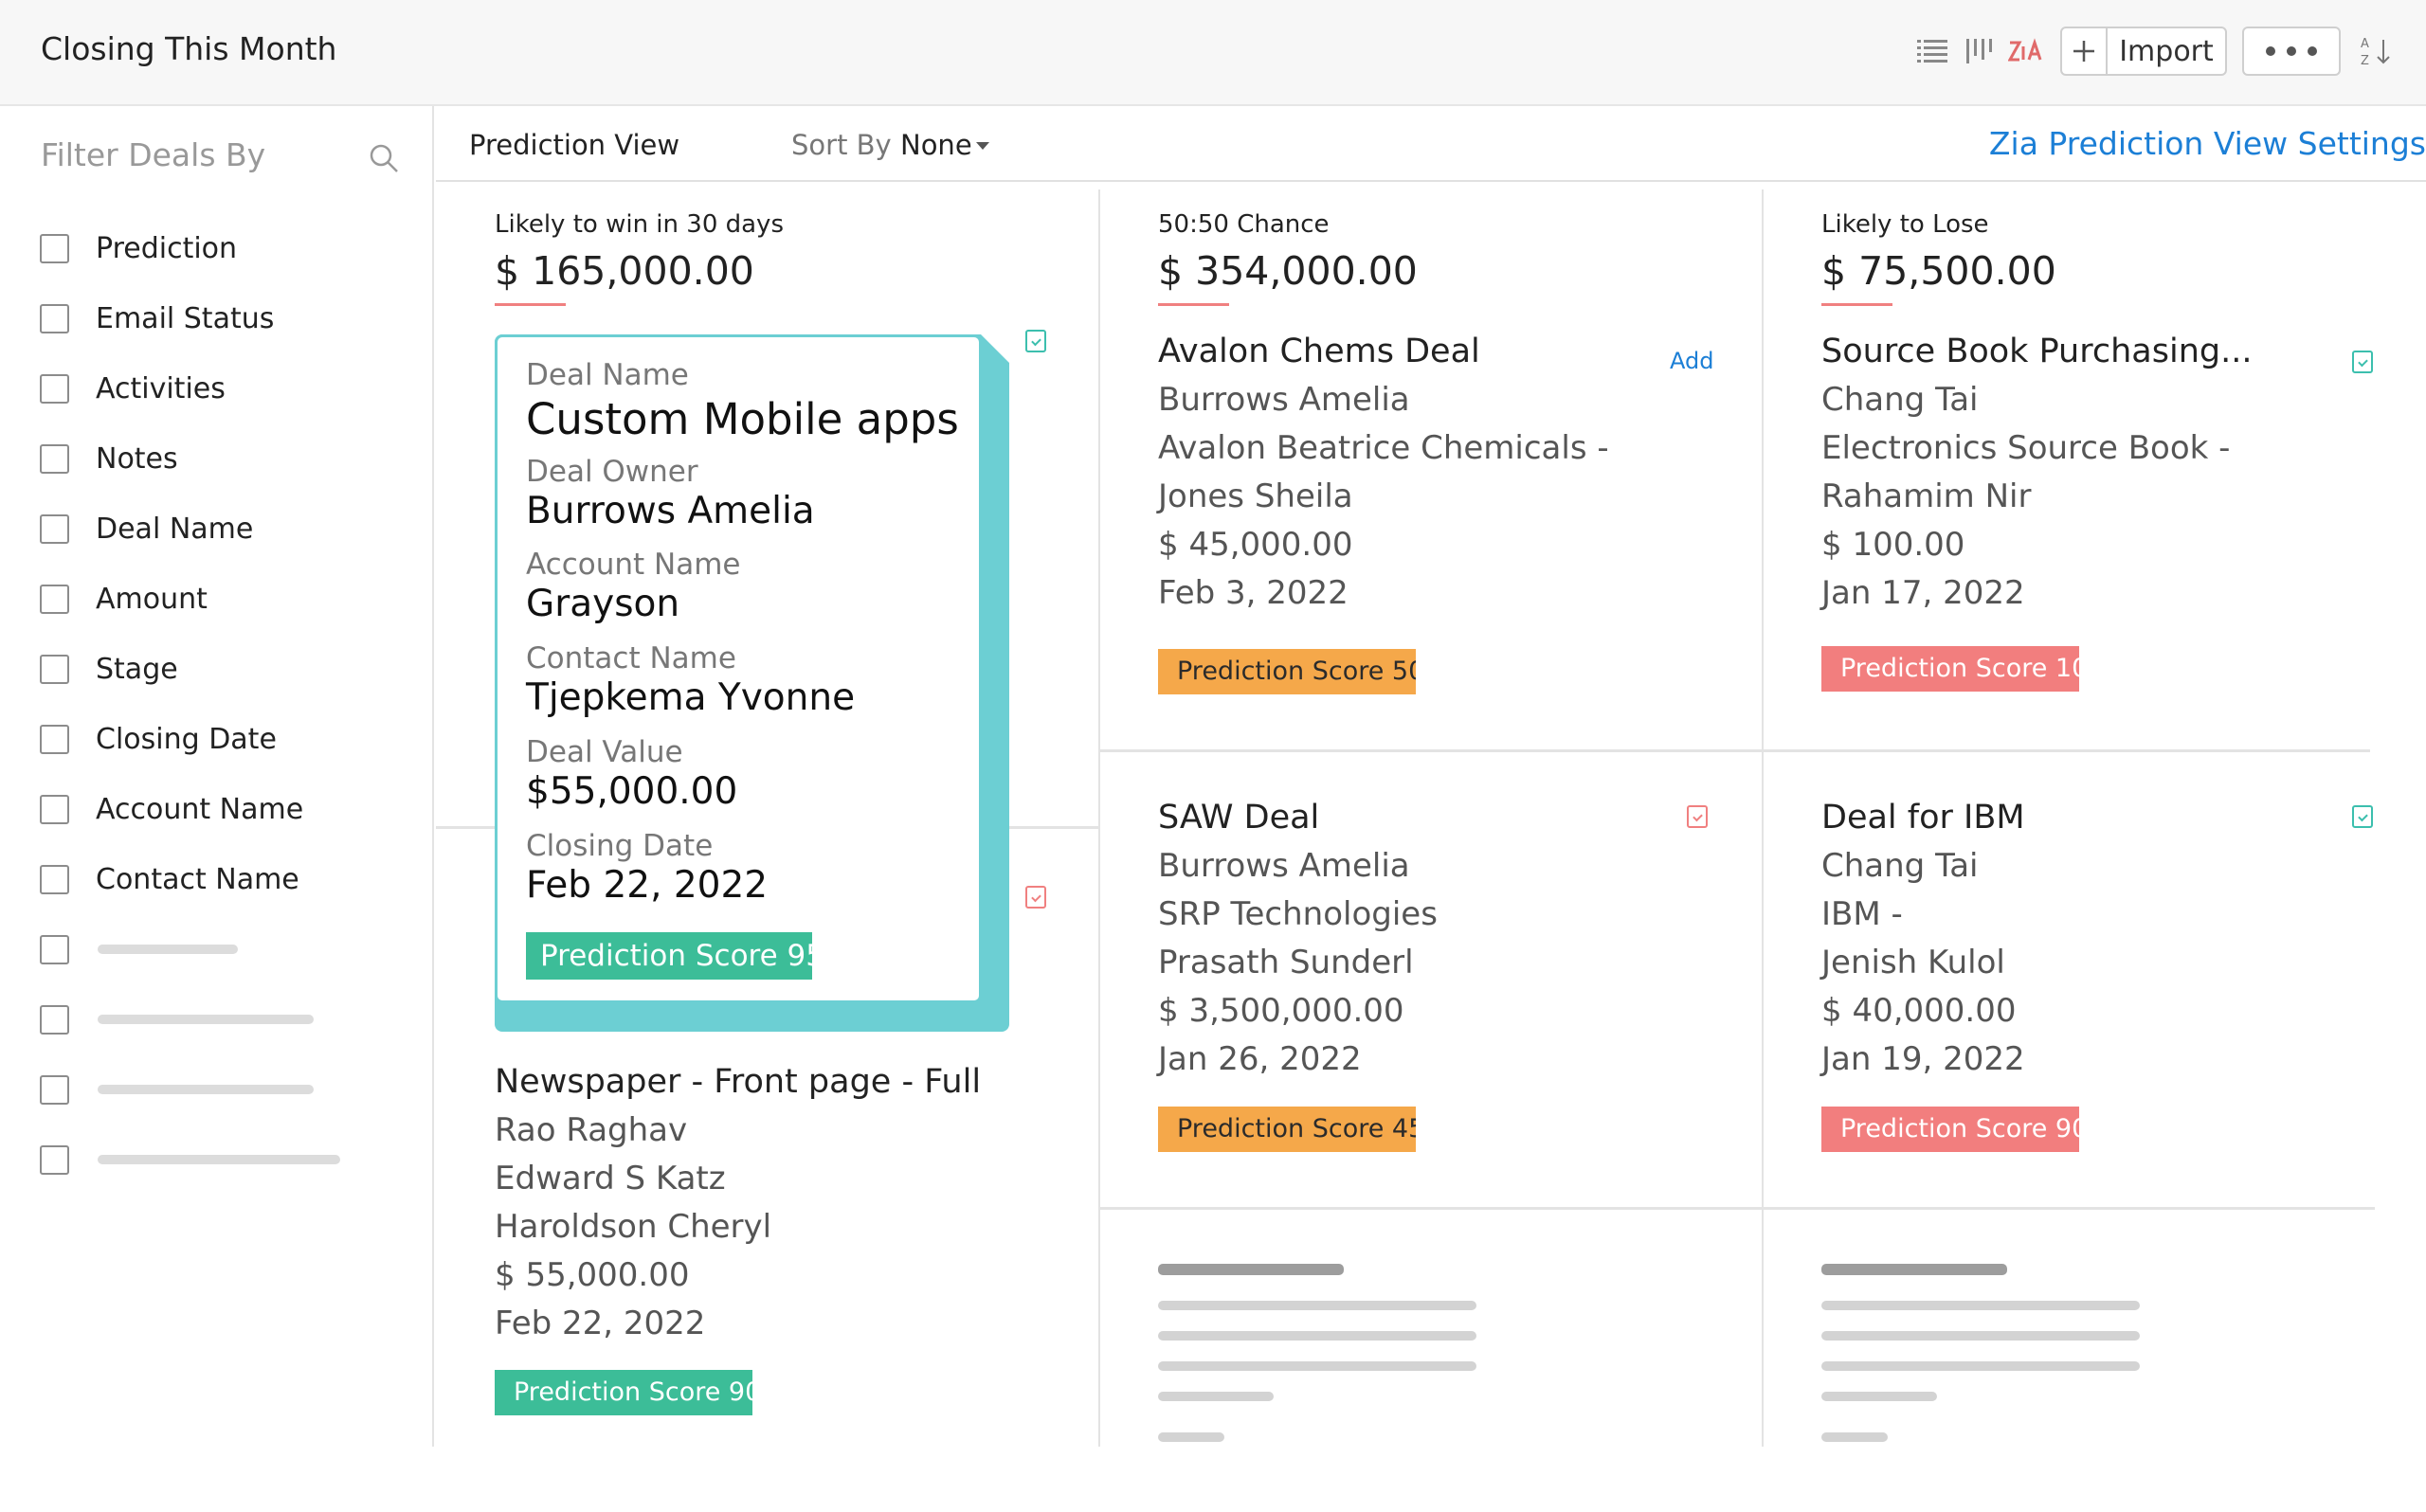  Describe the element at coordinates (592, 1275) in the screenshot. I see `deal-amount: $ 55,000.00` at that location.